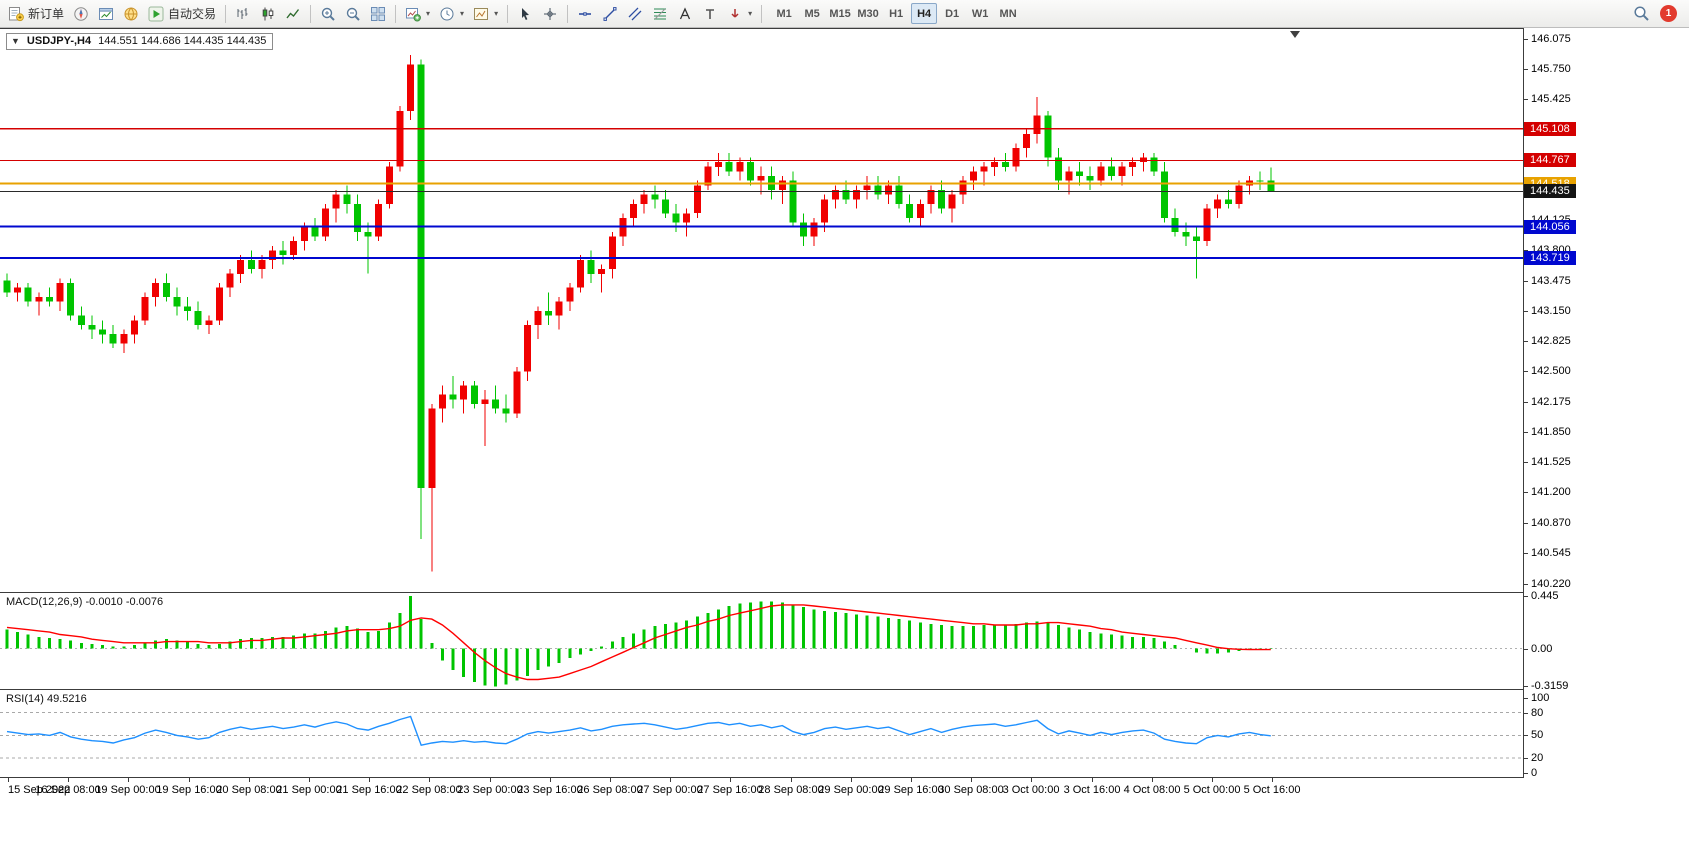 The height and width of the screenshot is (859, 1689). I want to click on search-button, so click(1641, 13).